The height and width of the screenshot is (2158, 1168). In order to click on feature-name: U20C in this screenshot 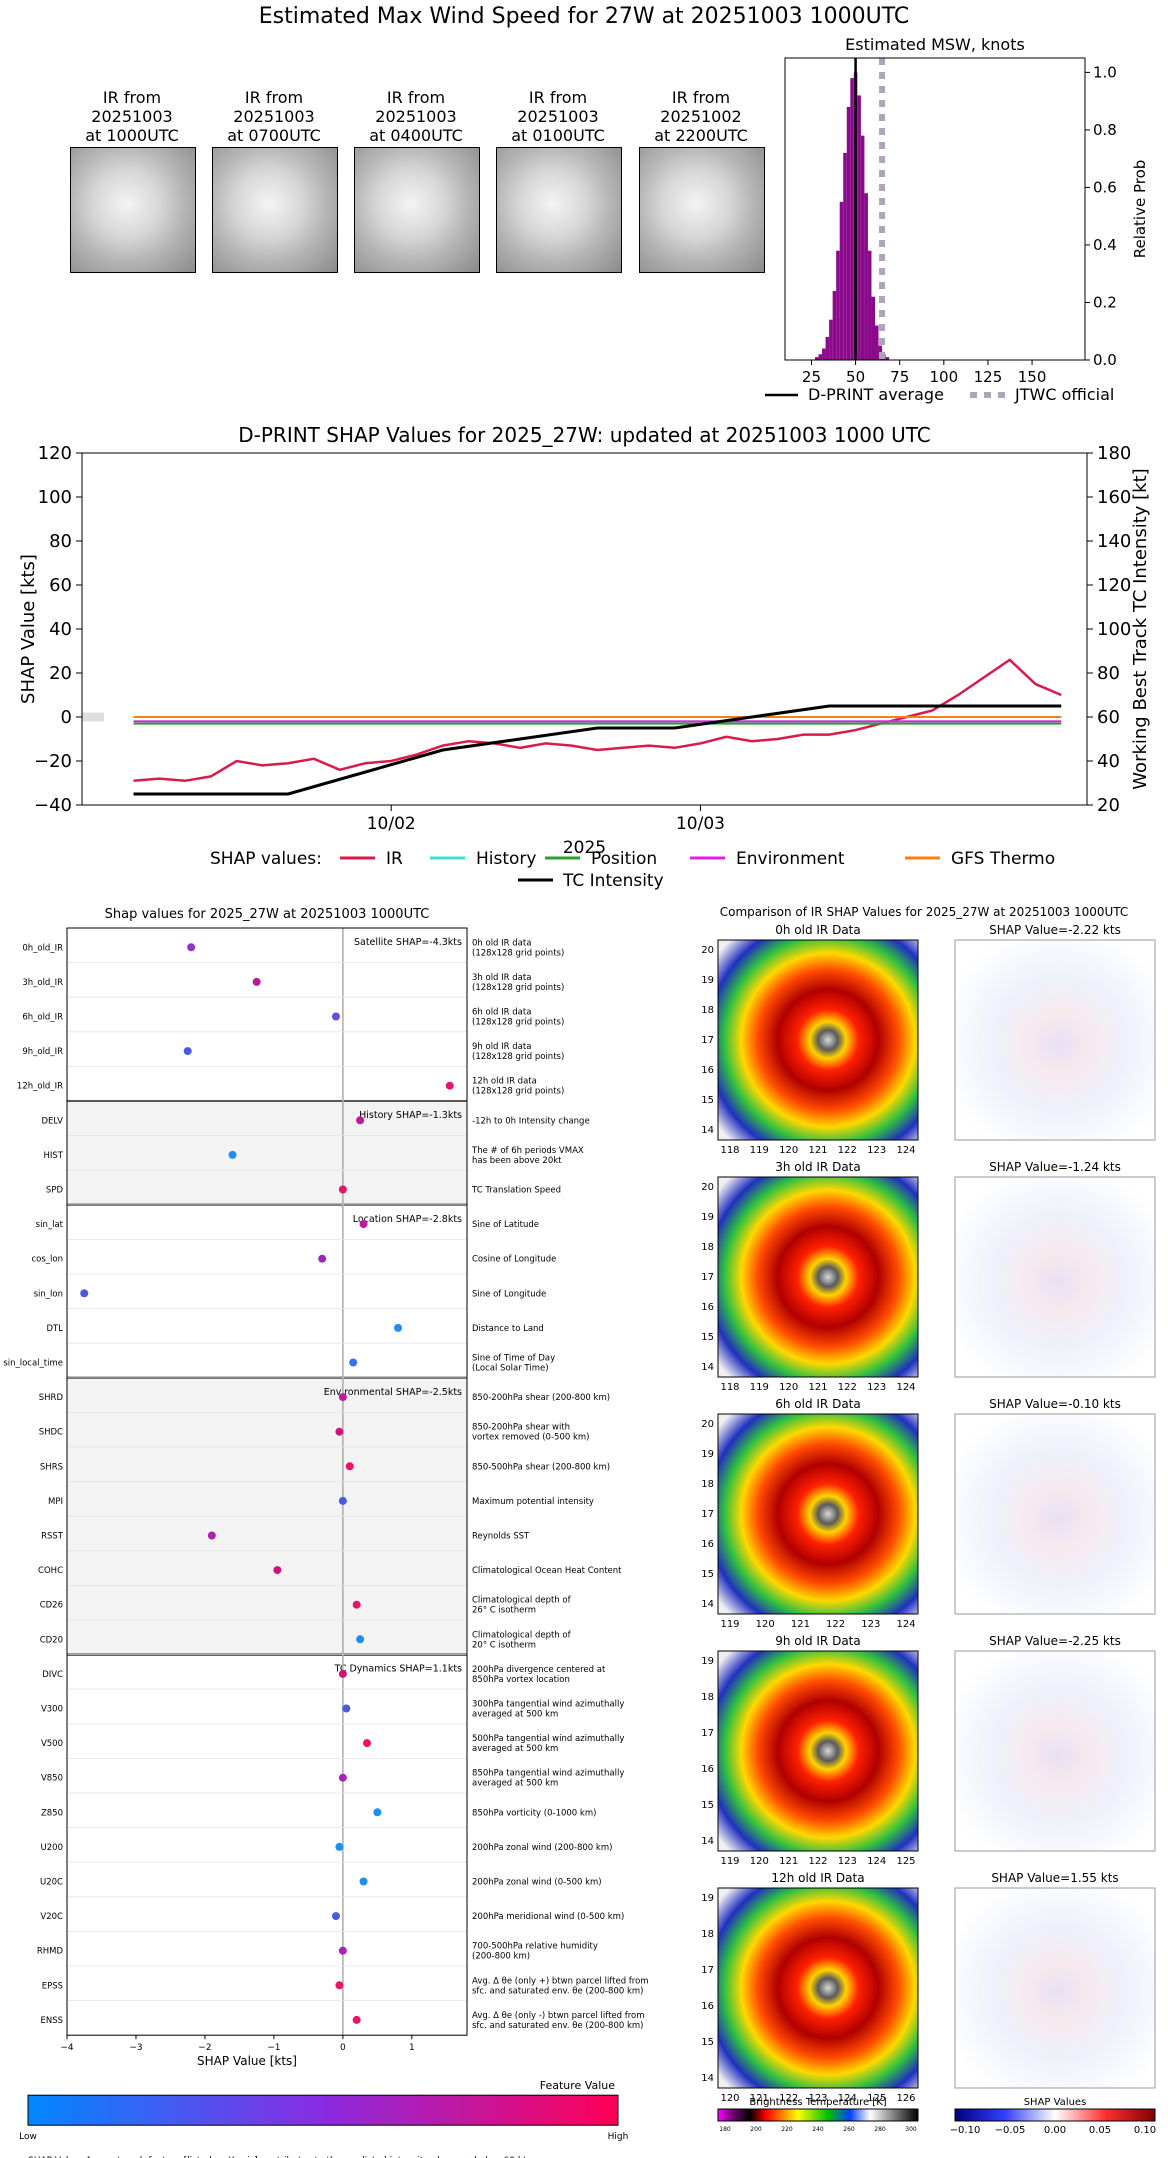, I will do `click(51, 1883)`.